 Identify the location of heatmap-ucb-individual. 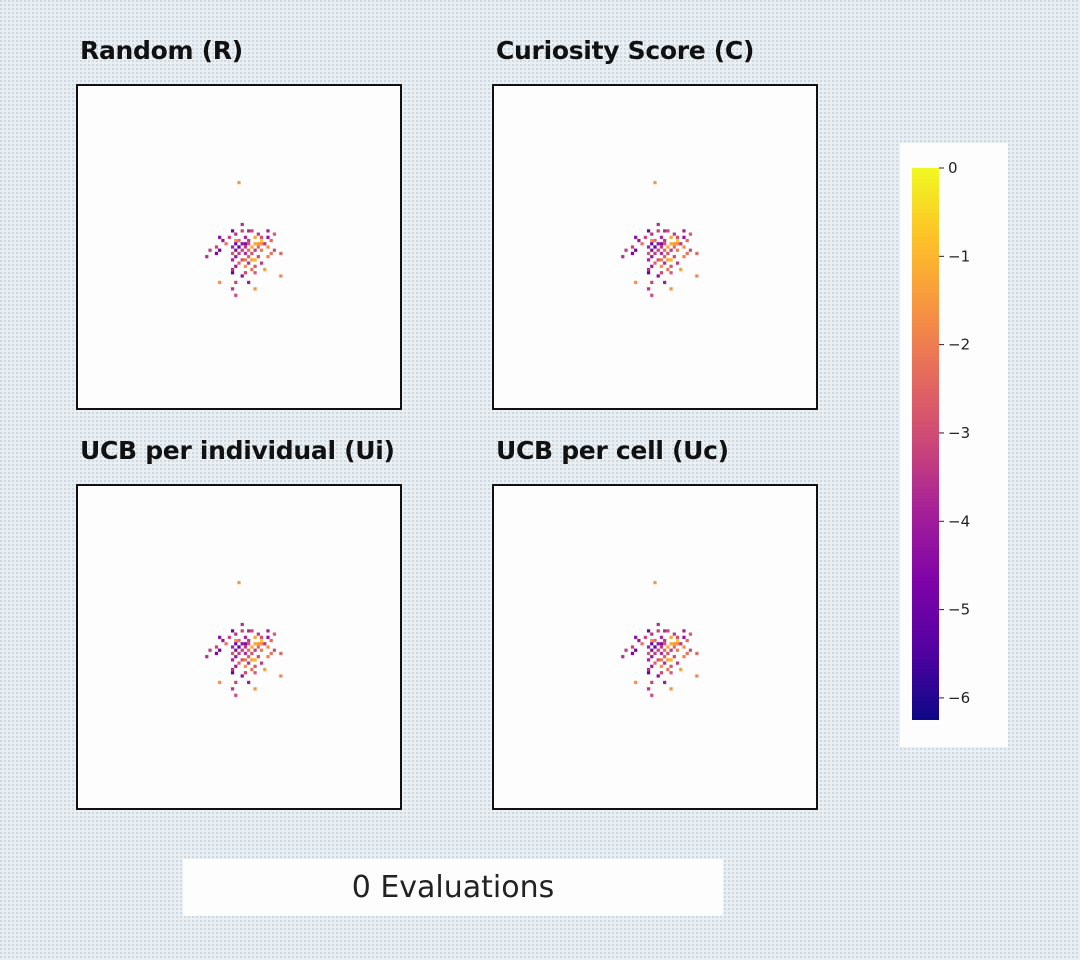
(244, 638).